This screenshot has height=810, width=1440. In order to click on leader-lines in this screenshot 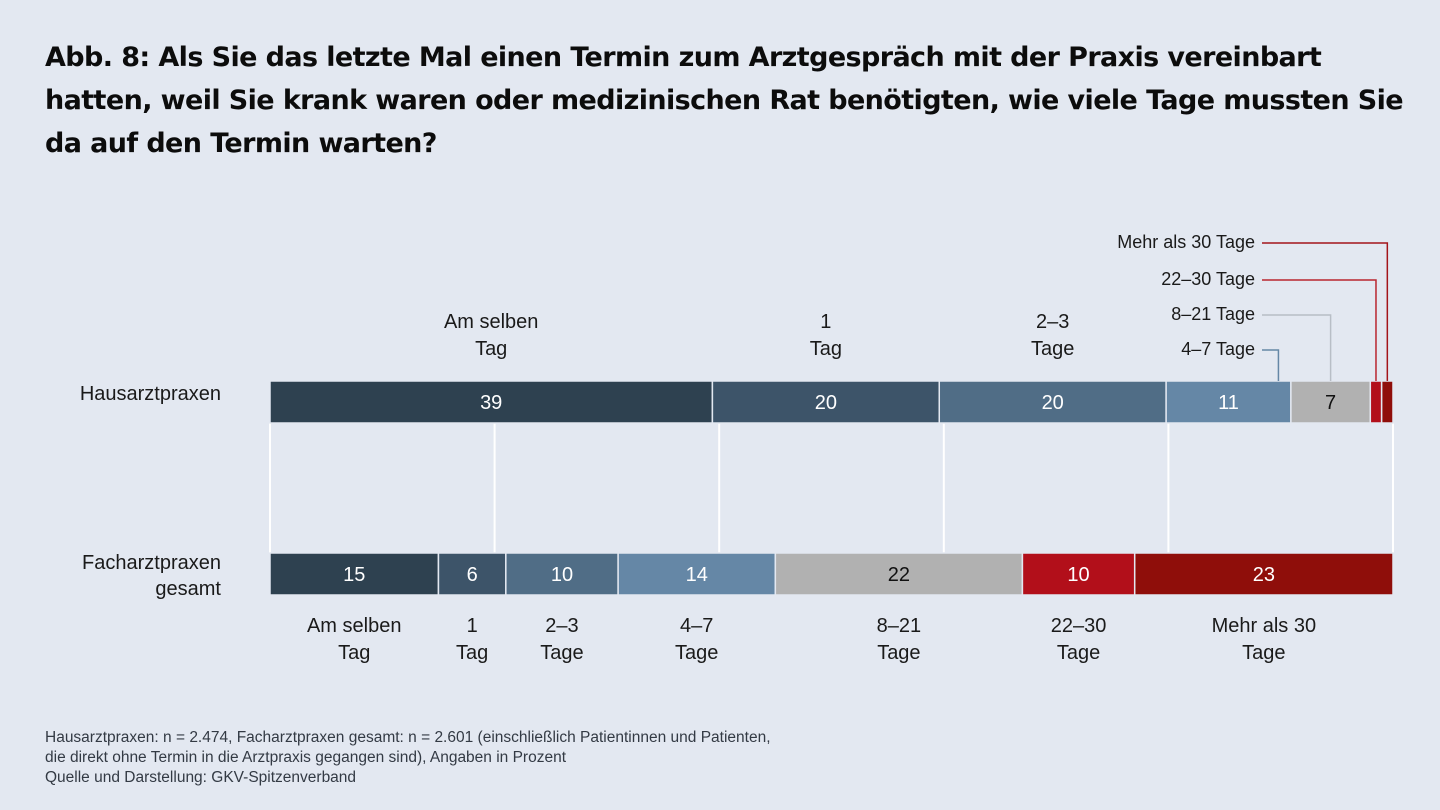, I will do `click(1325, 311)`.